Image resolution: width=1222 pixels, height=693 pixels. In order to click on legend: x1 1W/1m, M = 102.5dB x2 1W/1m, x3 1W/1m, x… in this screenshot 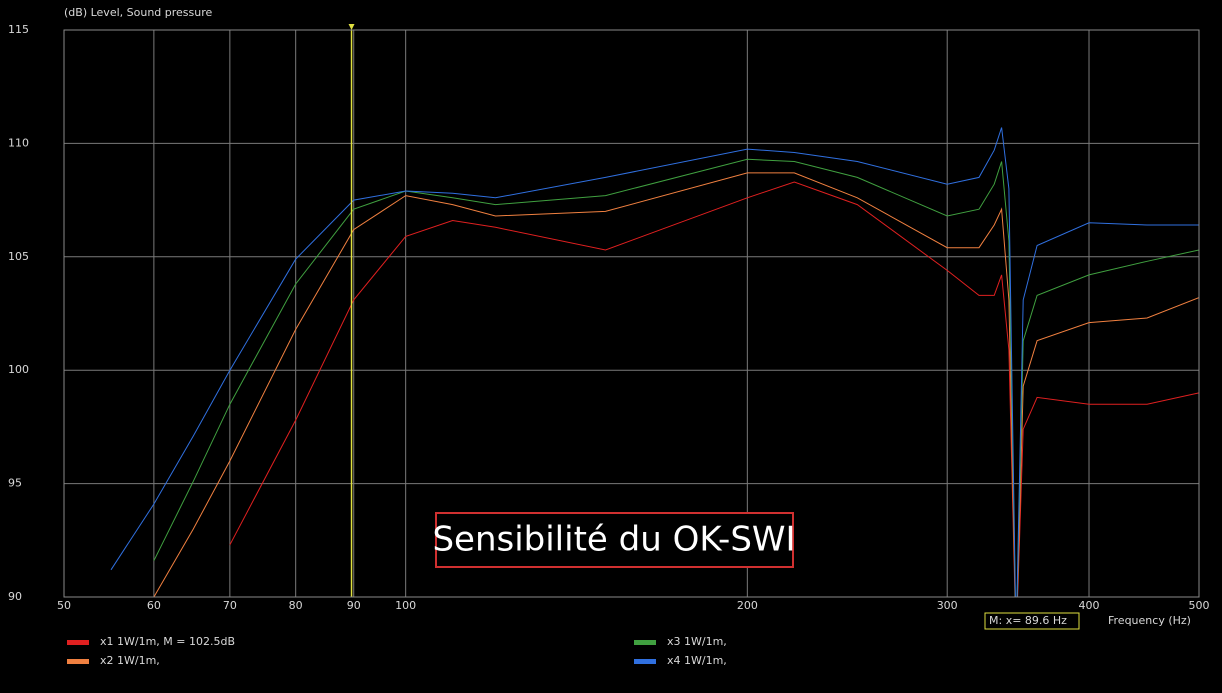, I will do `click(397, 651)`.